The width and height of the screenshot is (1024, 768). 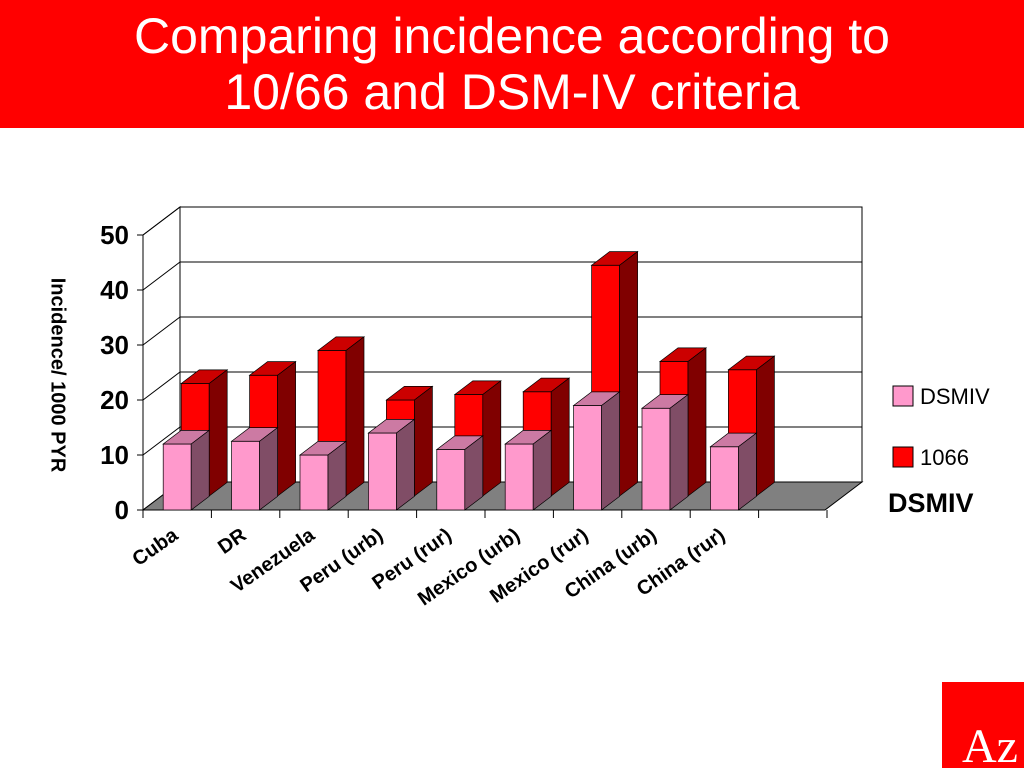 I want to click on legend-label: DSMIV, so click(x=955, y=396).